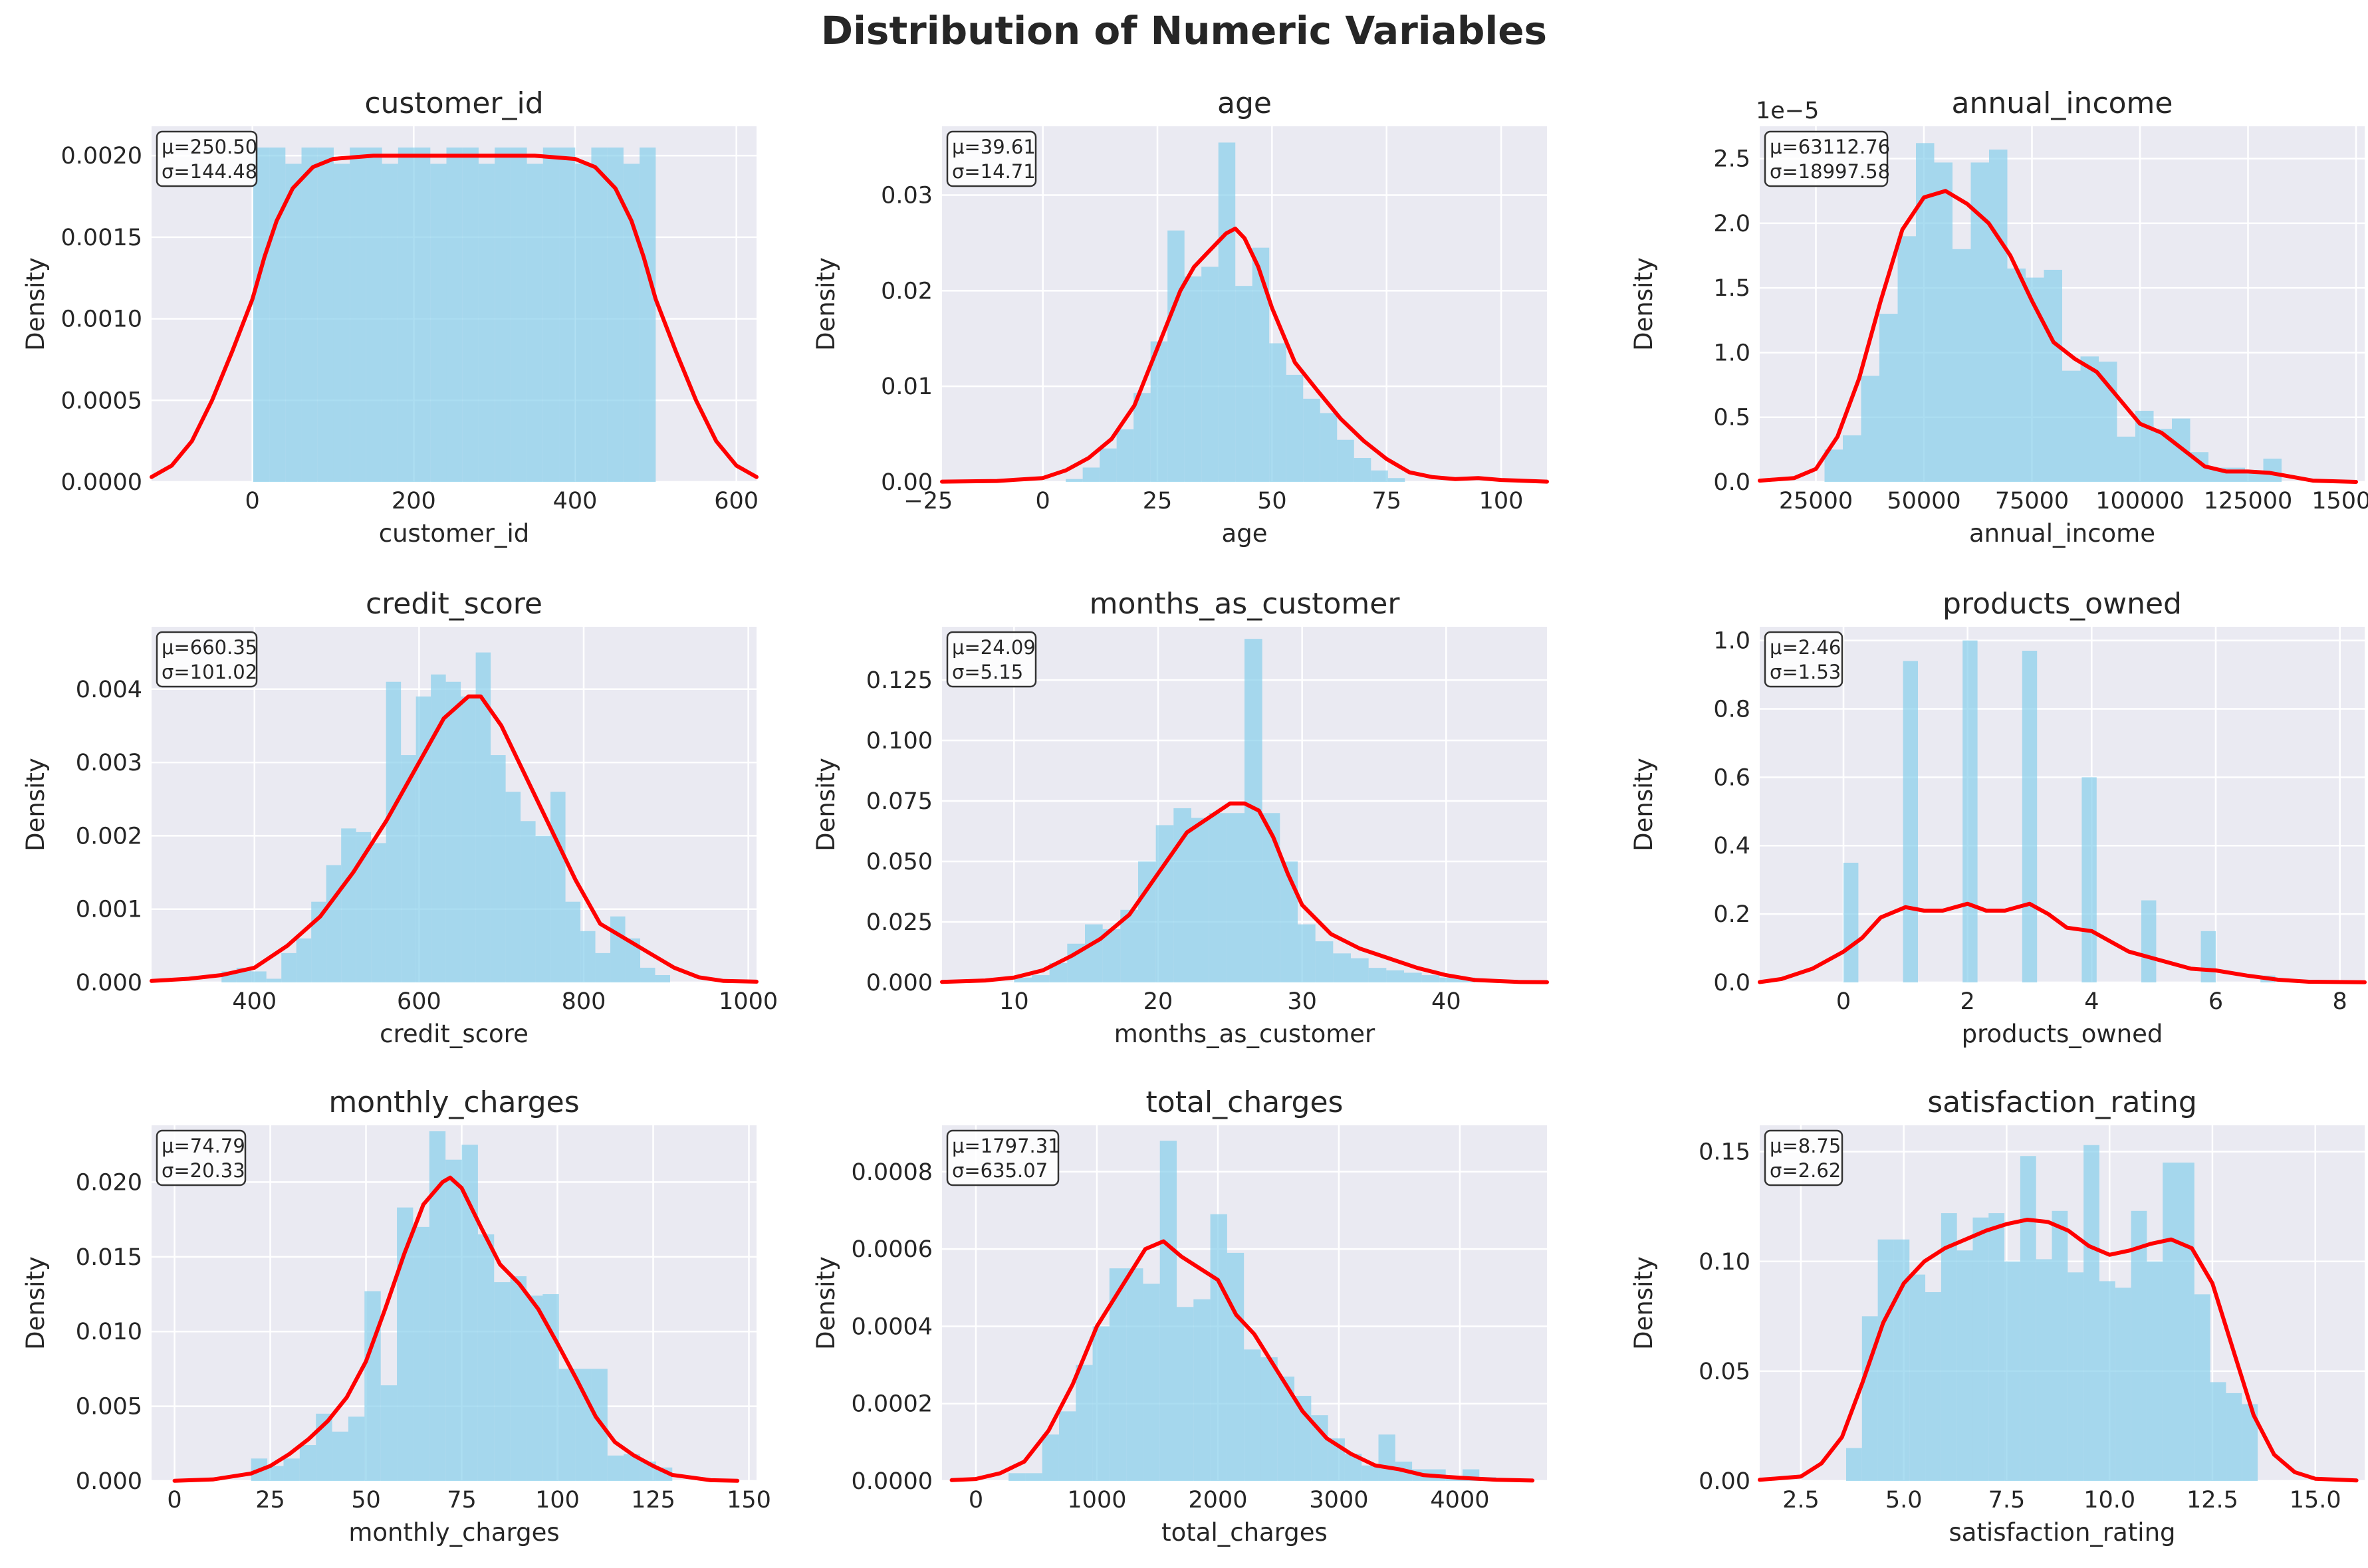 The height and width of the screenshot is (1568, 2368). What do you see at coordinates (584, 1002) in the screenshot?
I see `x-tick-label: 800` at bounding box center [584, 1002].